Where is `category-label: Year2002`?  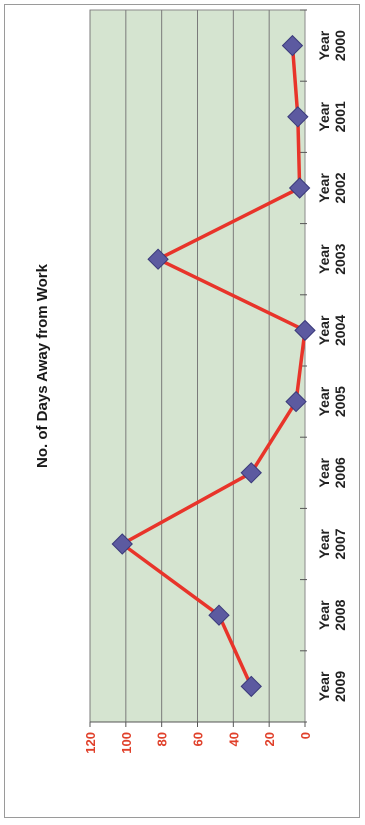
category-label: Year2002 is located at coordinates (332, 187).